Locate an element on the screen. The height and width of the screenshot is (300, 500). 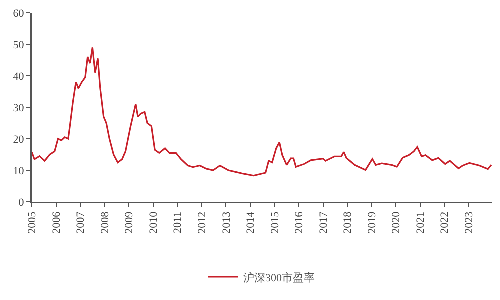
x-tick-label: 2006 is located at coordinates (56, 222).